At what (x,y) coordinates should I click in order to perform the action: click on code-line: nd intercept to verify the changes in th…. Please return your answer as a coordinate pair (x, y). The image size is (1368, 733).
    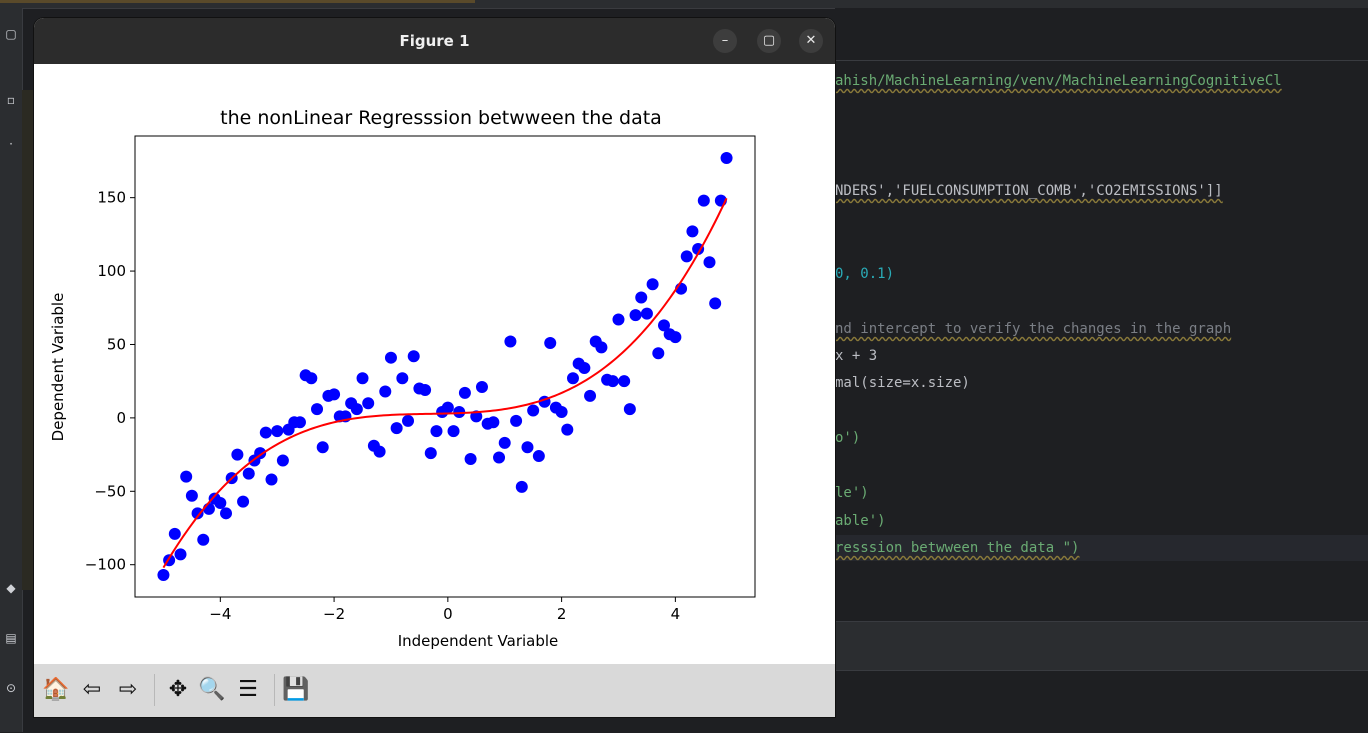
    Looking at the image, I should click on (1033, 329).